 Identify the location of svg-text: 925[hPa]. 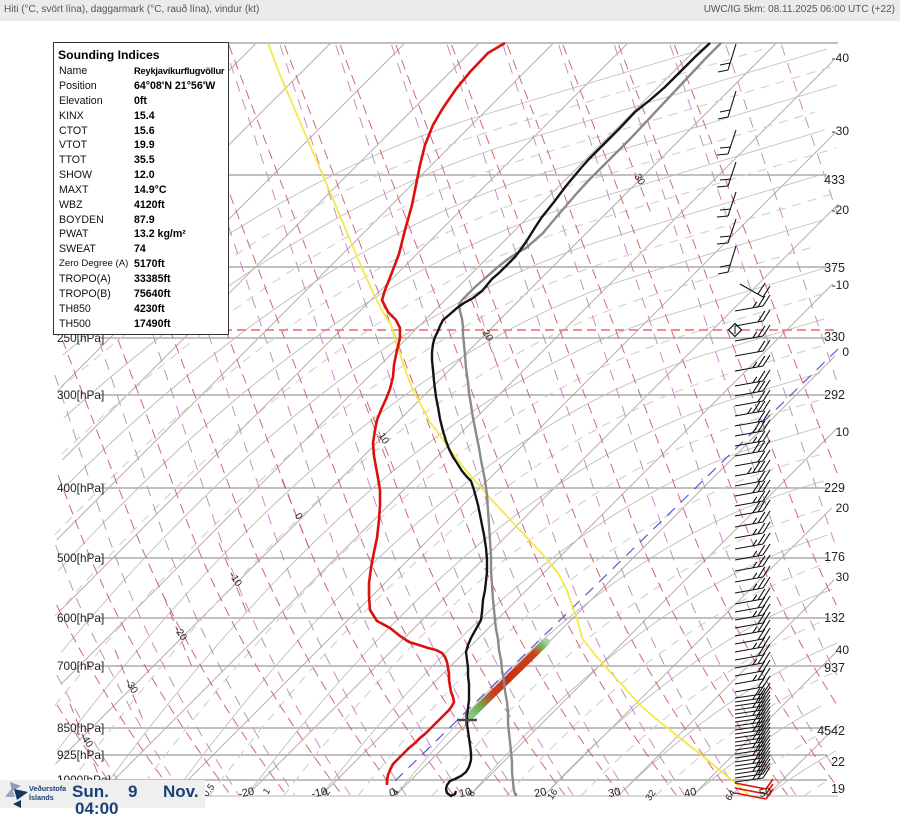
(80, 755).